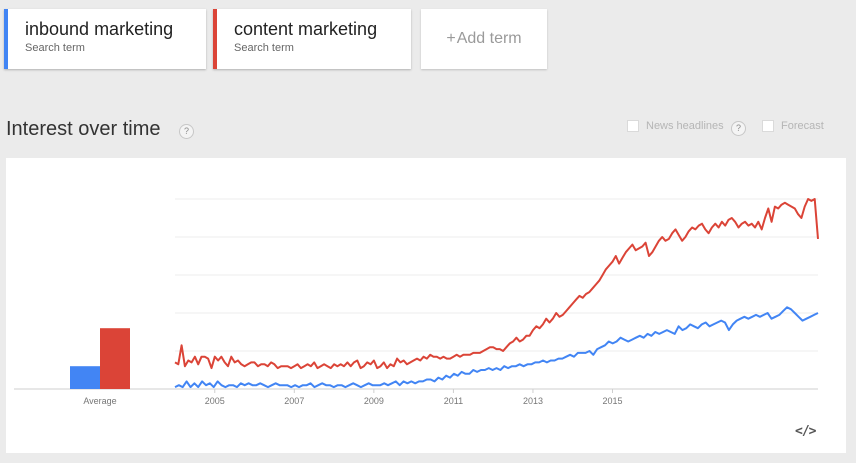 The height and width of the screenshot is (463, 856). I want to click on help-icon: ?, so click(186, 131).